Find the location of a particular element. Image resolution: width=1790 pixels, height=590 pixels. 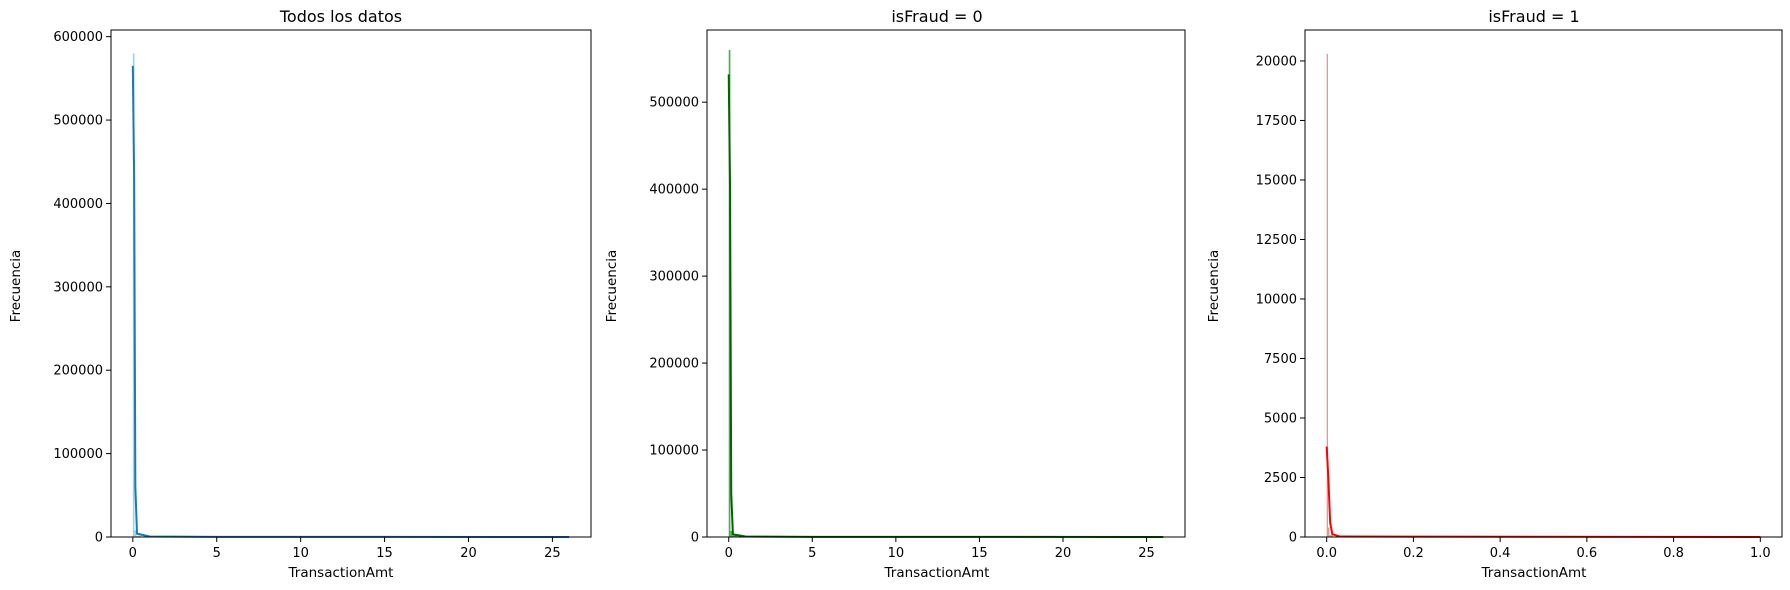

x-axis-label-1: TransactionAmt is located at coordinates (341, 573).